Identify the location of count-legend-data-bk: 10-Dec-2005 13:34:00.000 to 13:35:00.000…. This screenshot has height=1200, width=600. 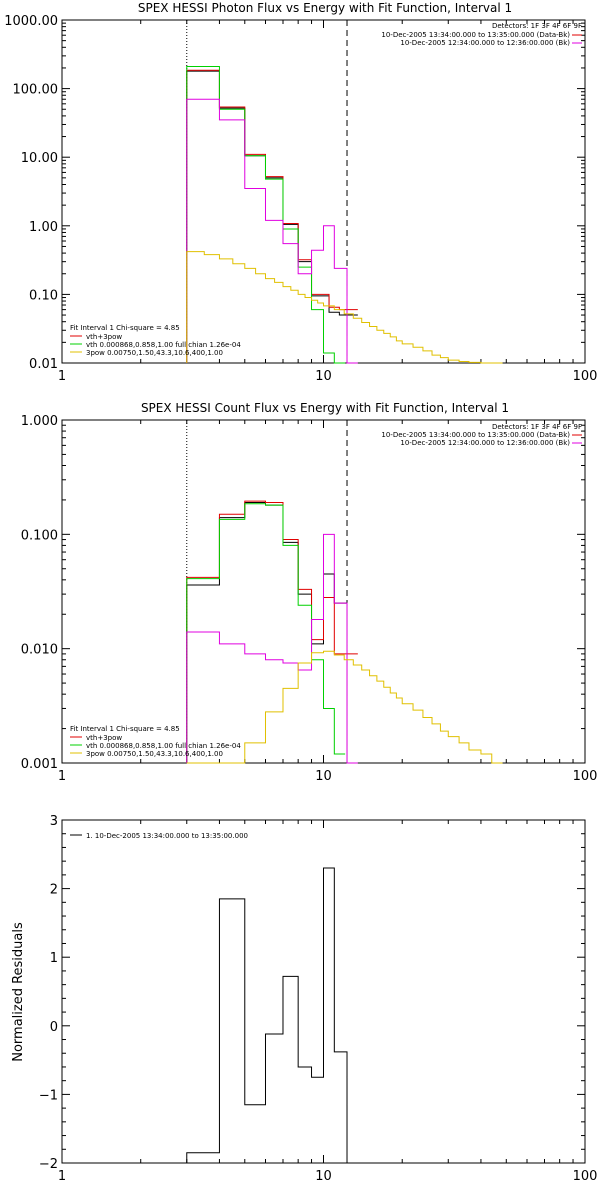
(475, 435).